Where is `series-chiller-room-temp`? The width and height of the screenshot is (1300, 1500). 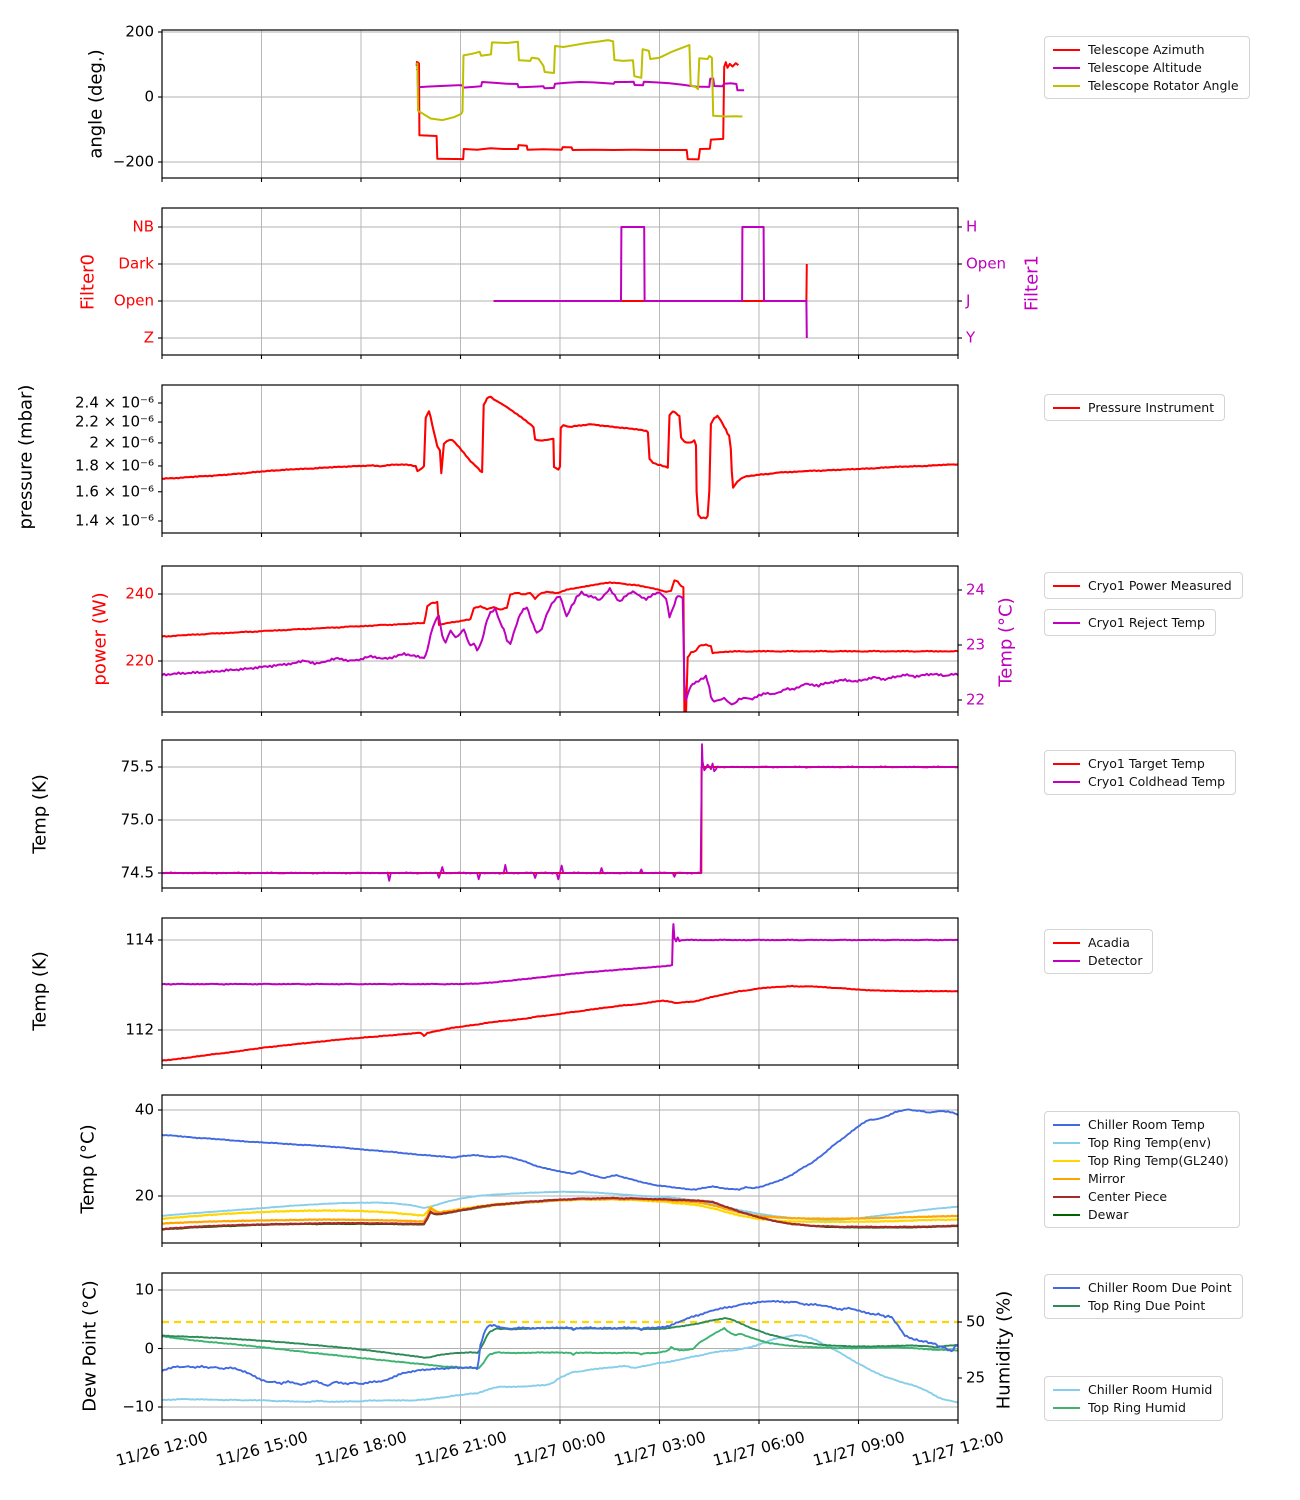
series-chiller-room-temp is located at coordinates (560, 1149).